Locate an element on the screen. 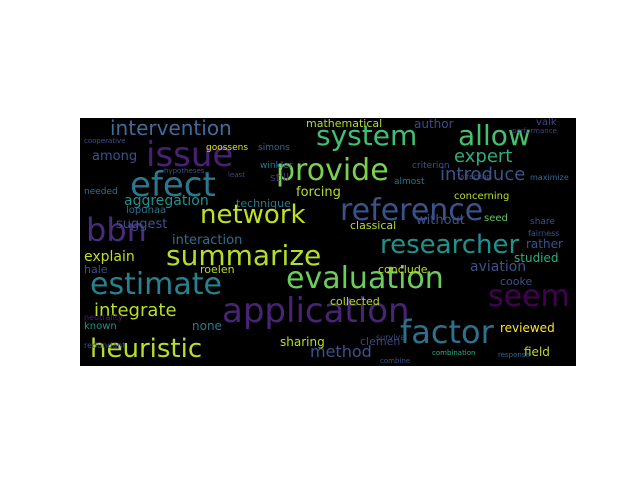 The height and width of the screenshot is (480, 640). cloud-word: application is located at coordinates (316, 311).